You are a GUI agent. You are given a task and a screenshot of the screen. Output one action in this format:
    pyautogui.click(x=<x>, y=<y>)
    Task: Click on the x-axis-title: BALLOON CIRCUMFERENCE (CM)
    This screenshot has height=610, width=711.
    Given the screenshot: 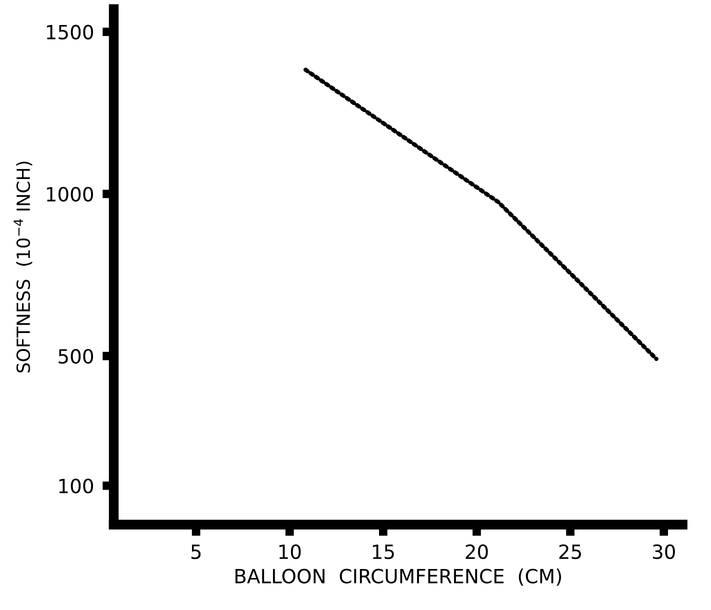 What is the action you would take?
    pyautogui.click(x=399, y=577)
    